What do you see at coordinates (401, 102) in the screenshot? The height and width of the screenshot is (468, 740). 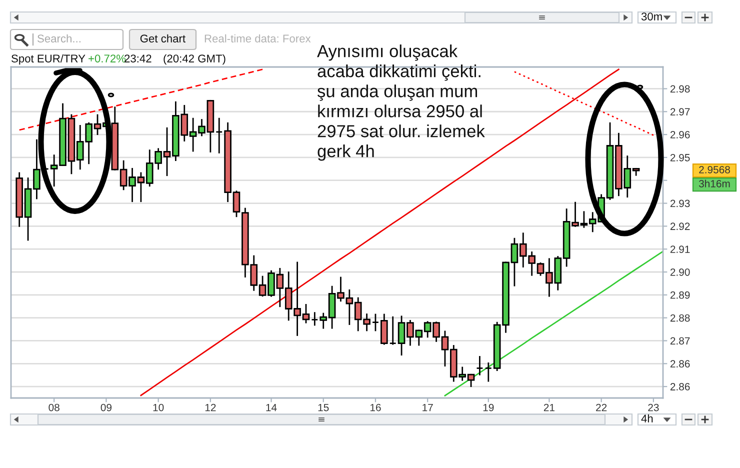 I see `annotation: Aynısımı oluşacak acaba dikkatimi çekti. şu anda oluşan mum kırmızı olursa 2950 al 2975 sat olur. izlemek gerk 4h` at bounding box center [401, 102].